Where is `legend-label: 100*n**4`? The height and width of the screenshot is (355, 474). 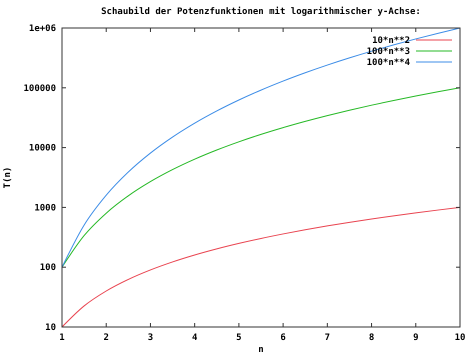 legend-label: 100*n**4 is located at coordinates (388, 63).